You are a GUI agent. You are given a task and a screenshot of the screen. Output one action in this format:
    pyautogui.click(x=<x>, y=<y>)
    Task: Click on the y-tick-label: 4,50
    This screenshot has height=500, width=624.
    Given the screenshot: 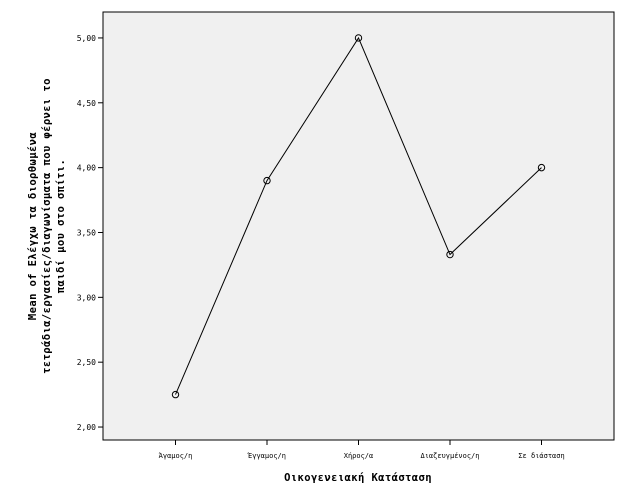 What is the action you would take?
    pyautogui.click(x=86, y=103)
    